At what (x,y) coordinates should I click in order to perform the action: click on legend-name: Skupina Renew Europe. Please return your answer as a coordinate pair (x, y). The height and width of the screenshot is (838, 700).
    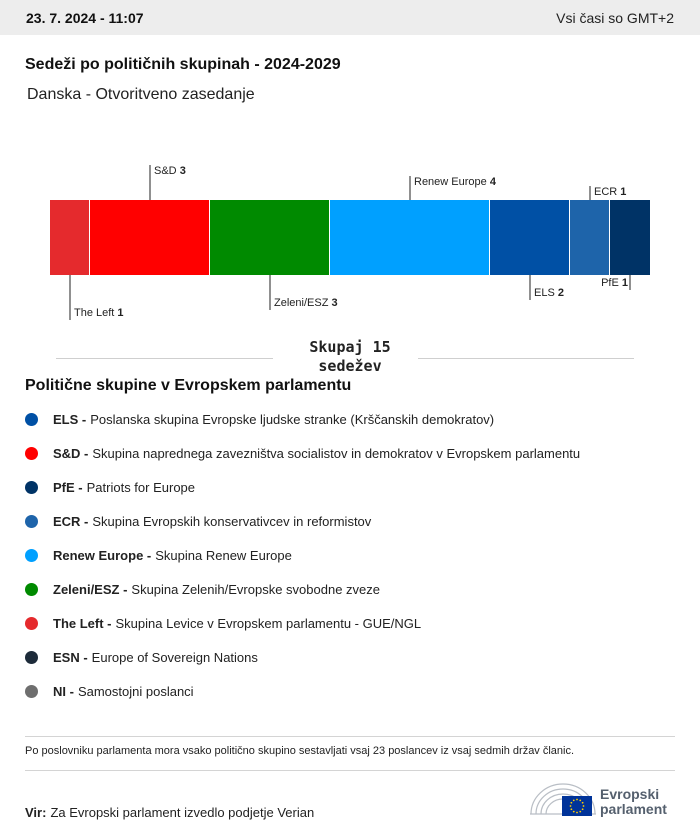
    Looking at the image, I should click on (223, 555).